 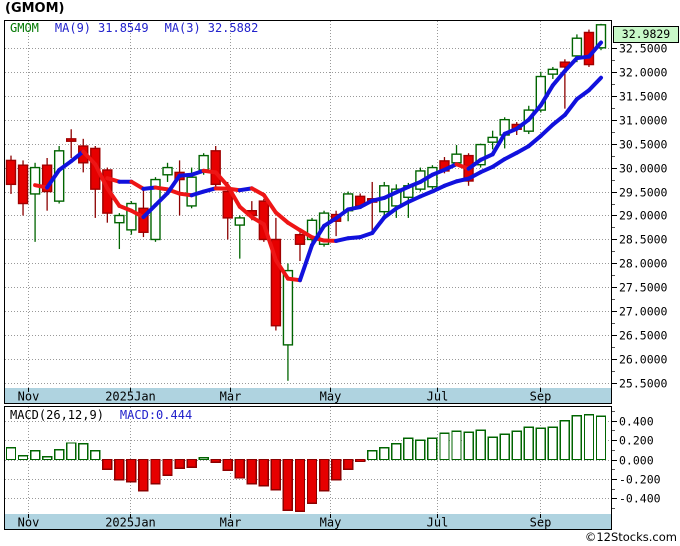 What do you see at coordinates (643, 360) in the screenshot?
I see `price-axis-label: 26.0000` at bounding box center [643, 360].